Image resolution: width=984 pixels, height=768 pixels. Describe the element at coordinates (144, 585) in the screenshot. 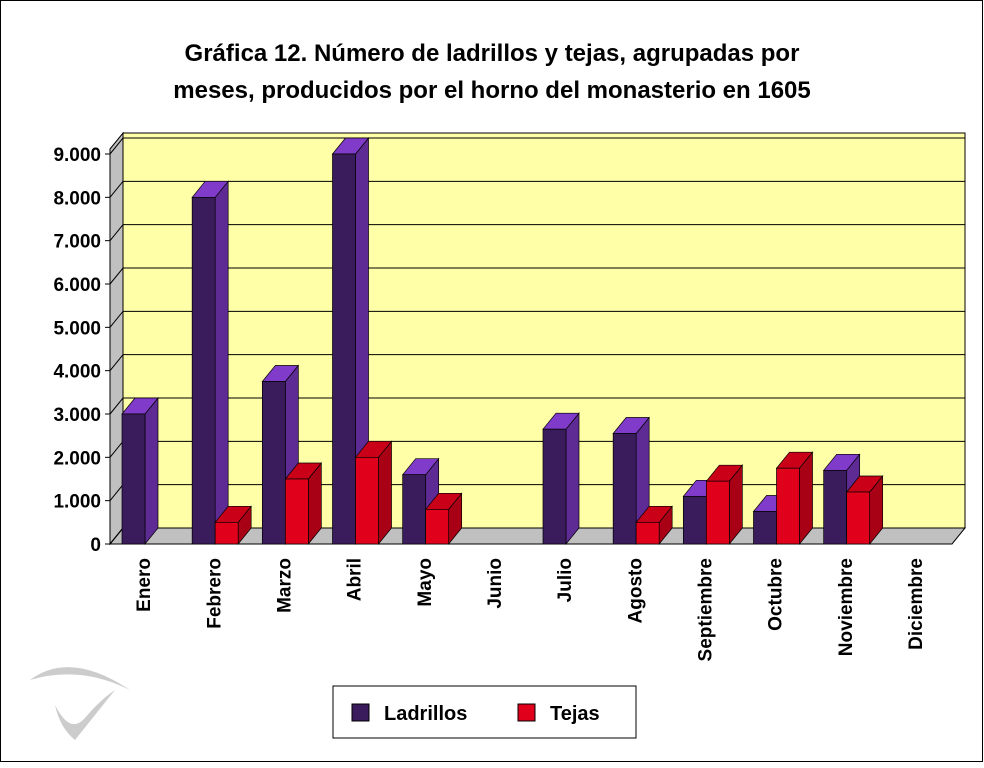

I see `x-tick-label: Enero` at that location.